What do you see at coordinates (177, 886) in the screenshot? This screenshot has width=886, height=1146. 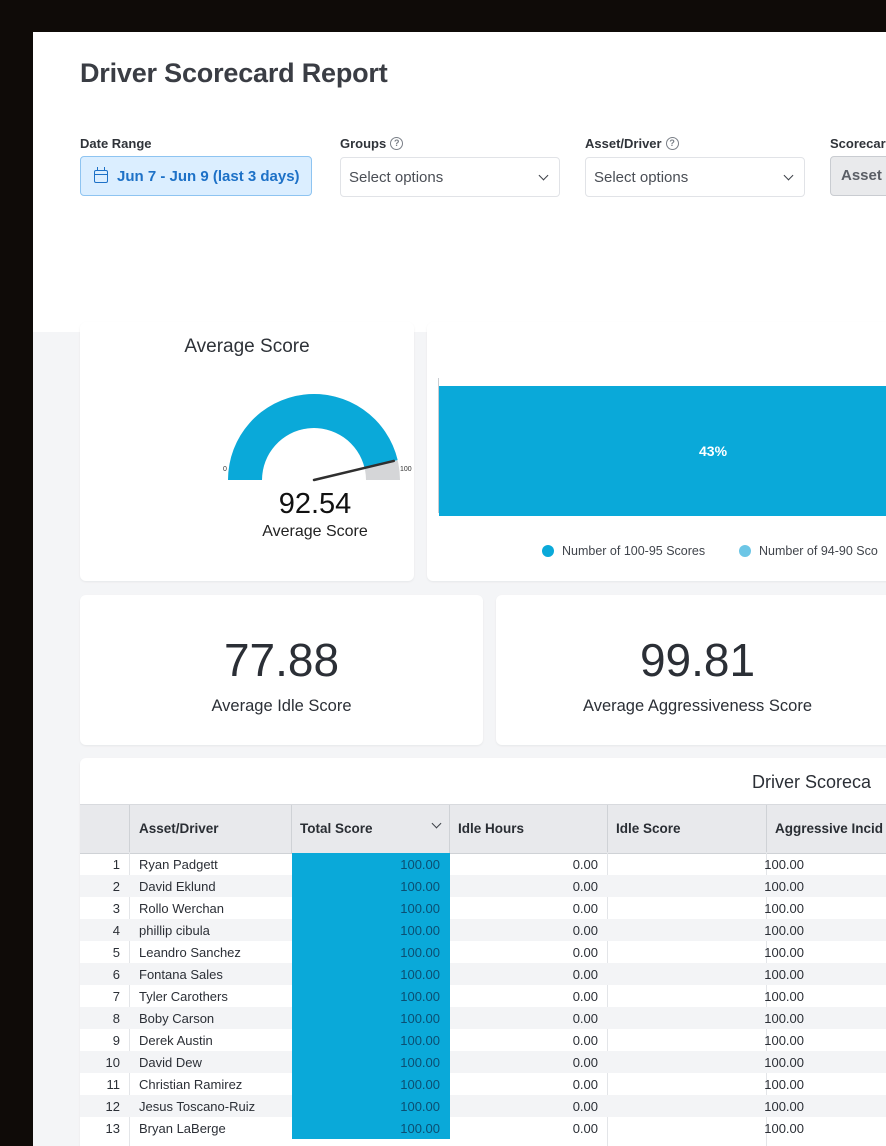 I see `driver-name: David Eklund` at bounding box center [177, 886].